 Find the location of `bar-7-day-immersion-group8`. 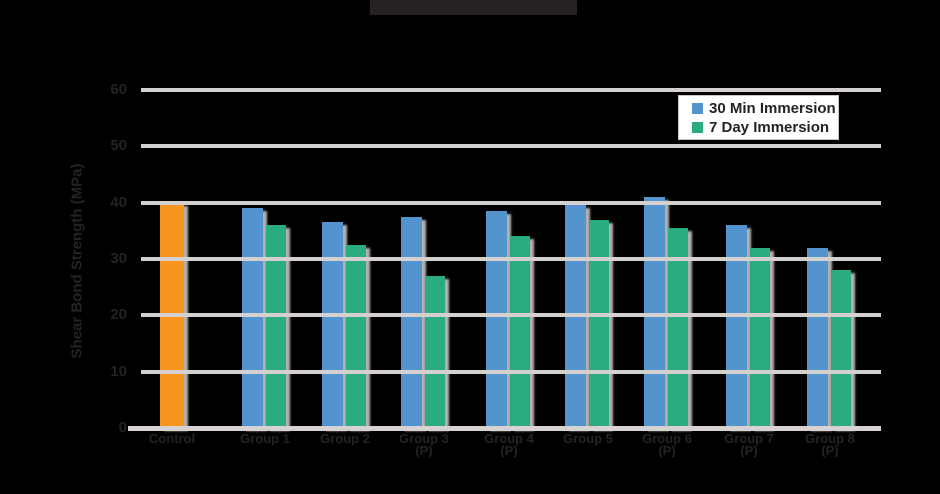

bar-7-day-immersion-group8 is located at coordinates (841, 349).